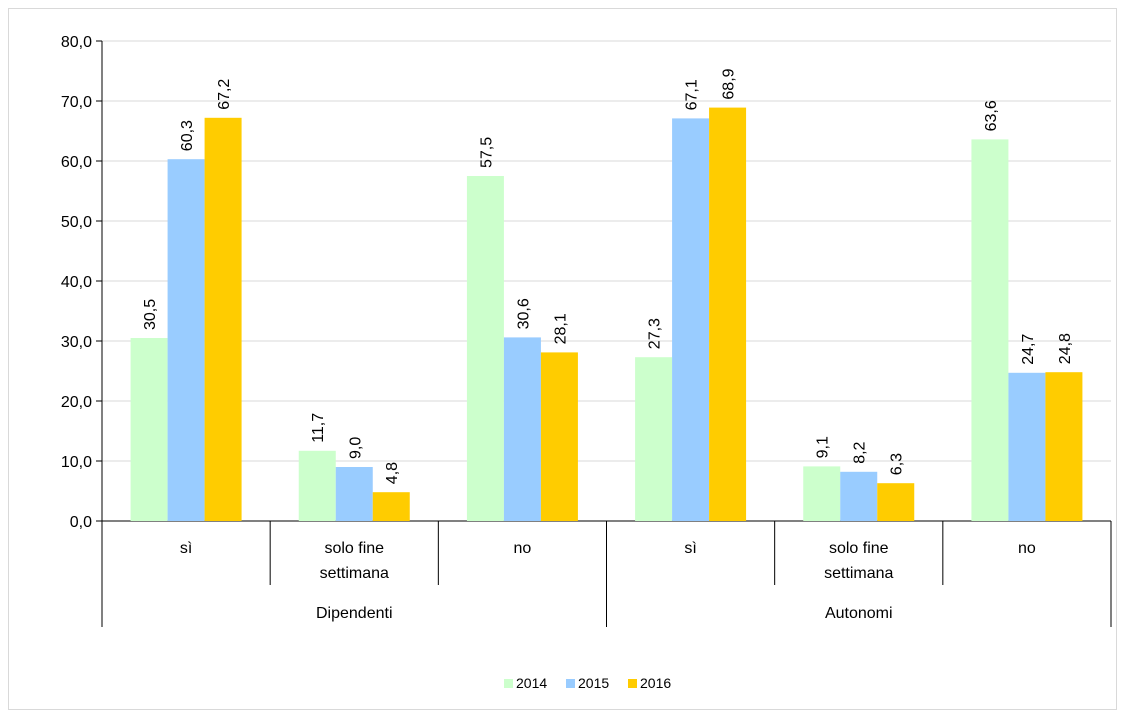  I want to click on data-label: 9,1, so click(823, 447).